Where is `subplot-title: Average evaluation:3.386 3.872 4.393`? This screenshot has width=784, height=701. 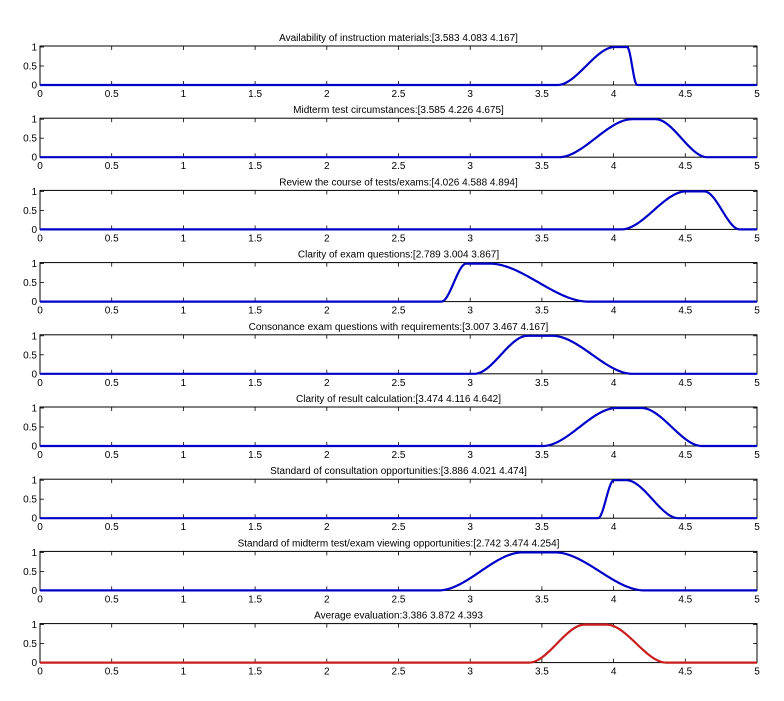 subplot-title: Average evaluation:3.386 3.872 4.393 is located at coordinates (398, 616).